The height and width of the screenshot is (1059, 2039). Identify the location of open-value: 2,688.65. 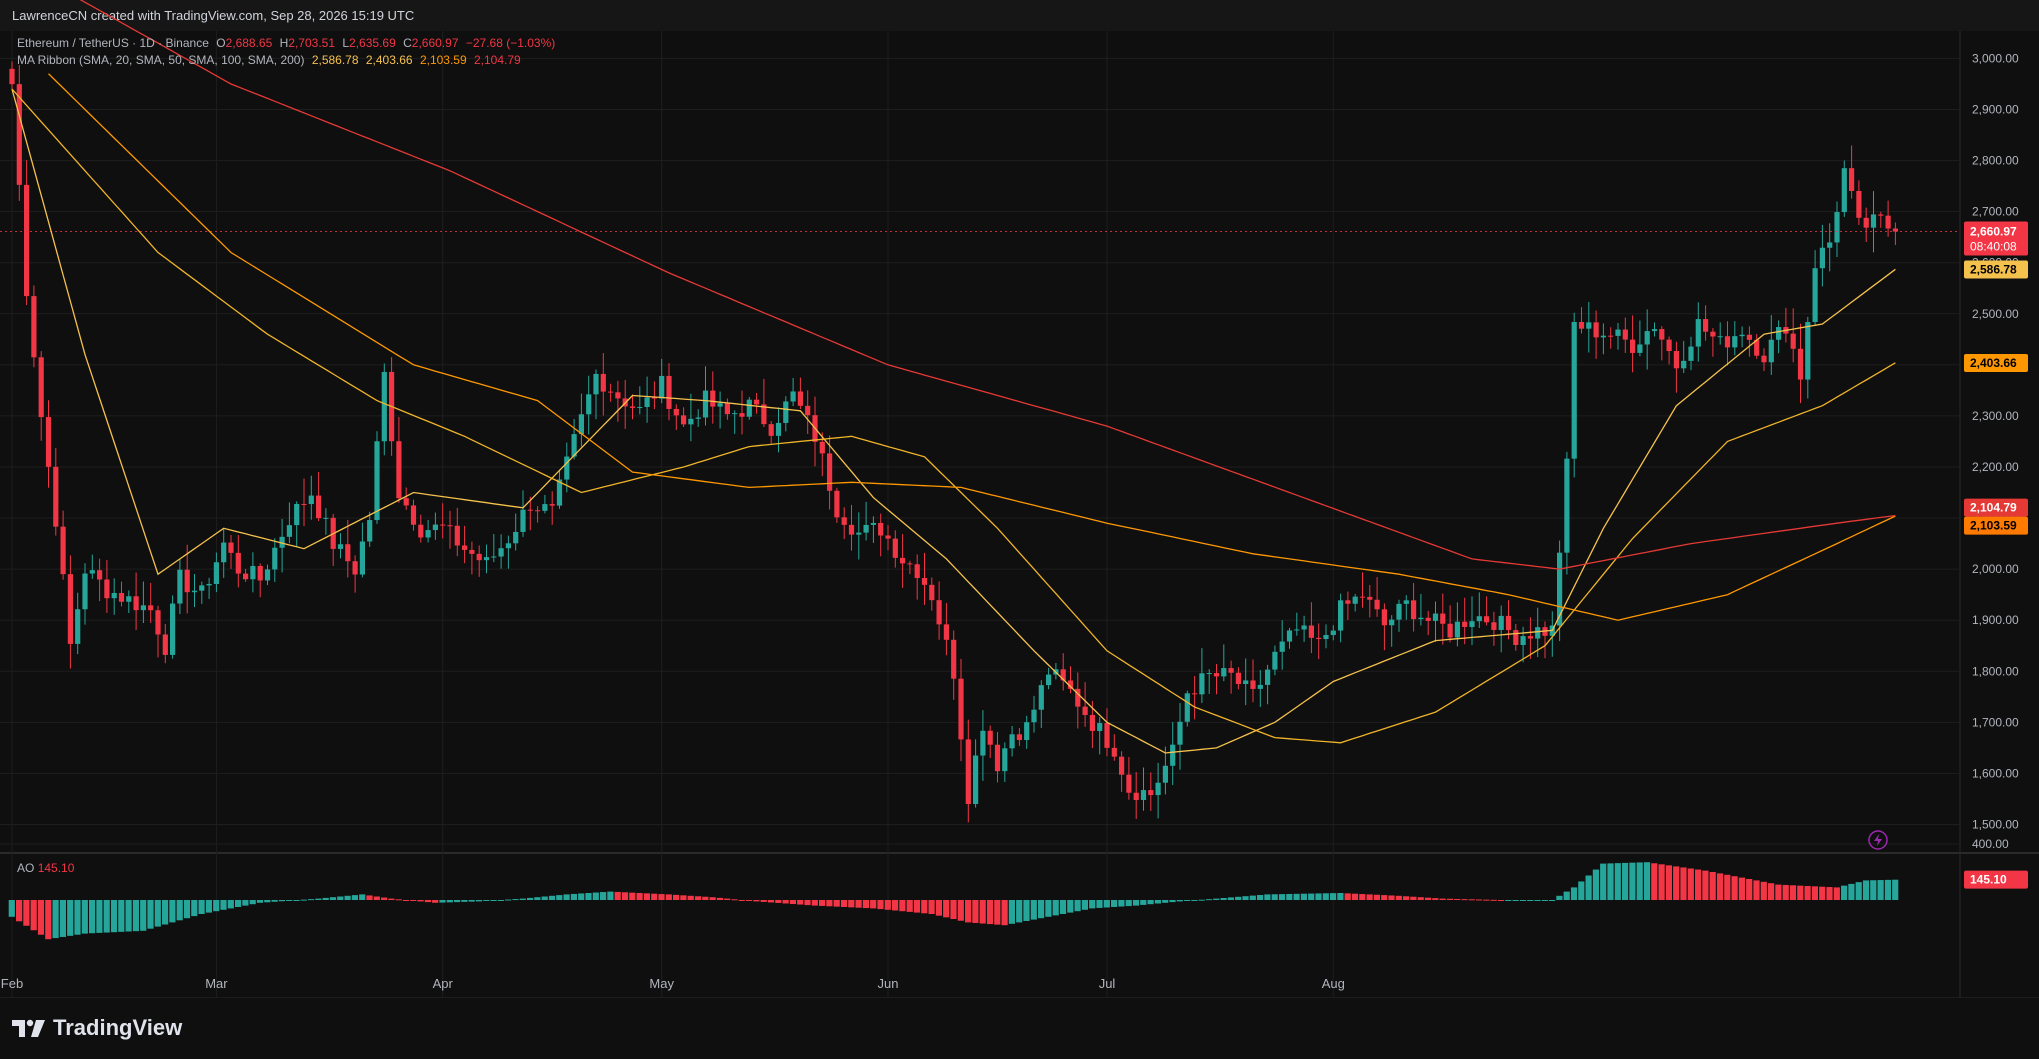
(249, 43).